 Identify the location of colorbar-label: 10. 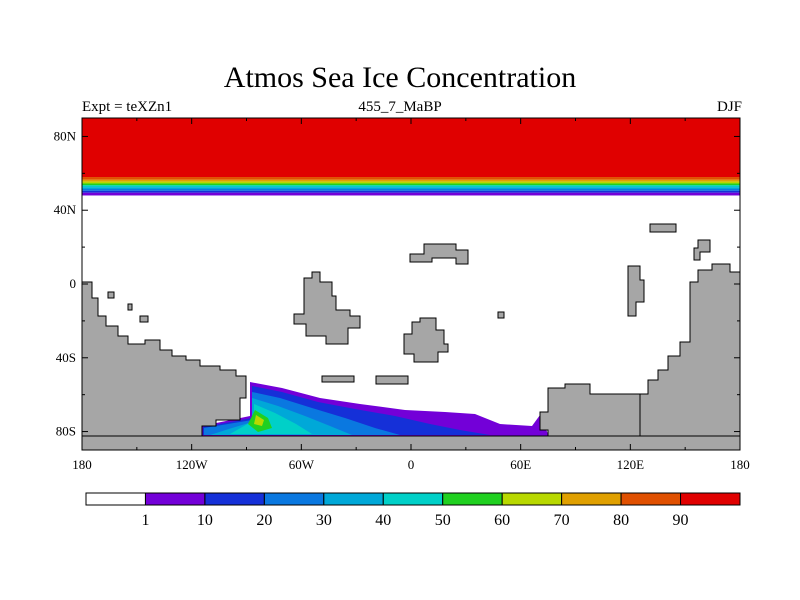
(205, 520).